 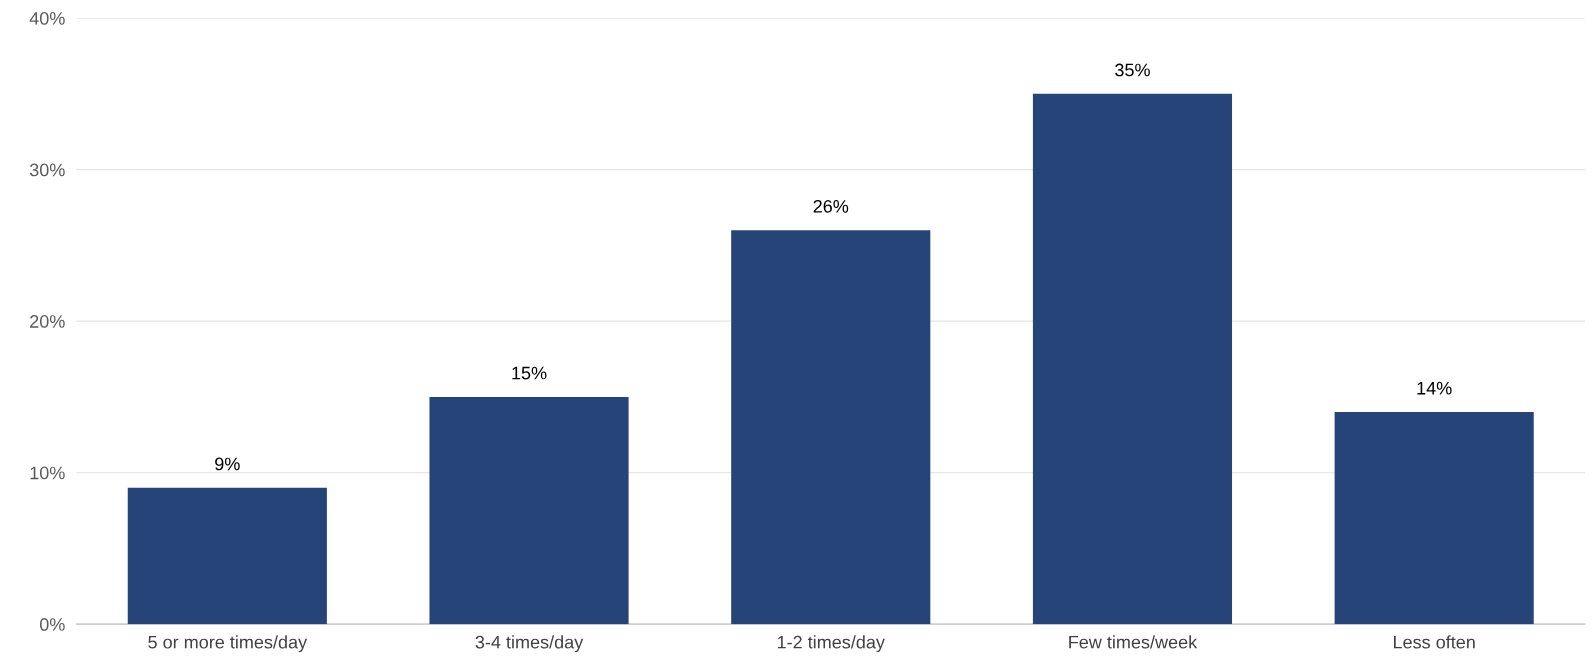 What do you see at coordinates (831, 206) in the screenshot?
I see `data-label: 26%` at bounding box center [831, 206].